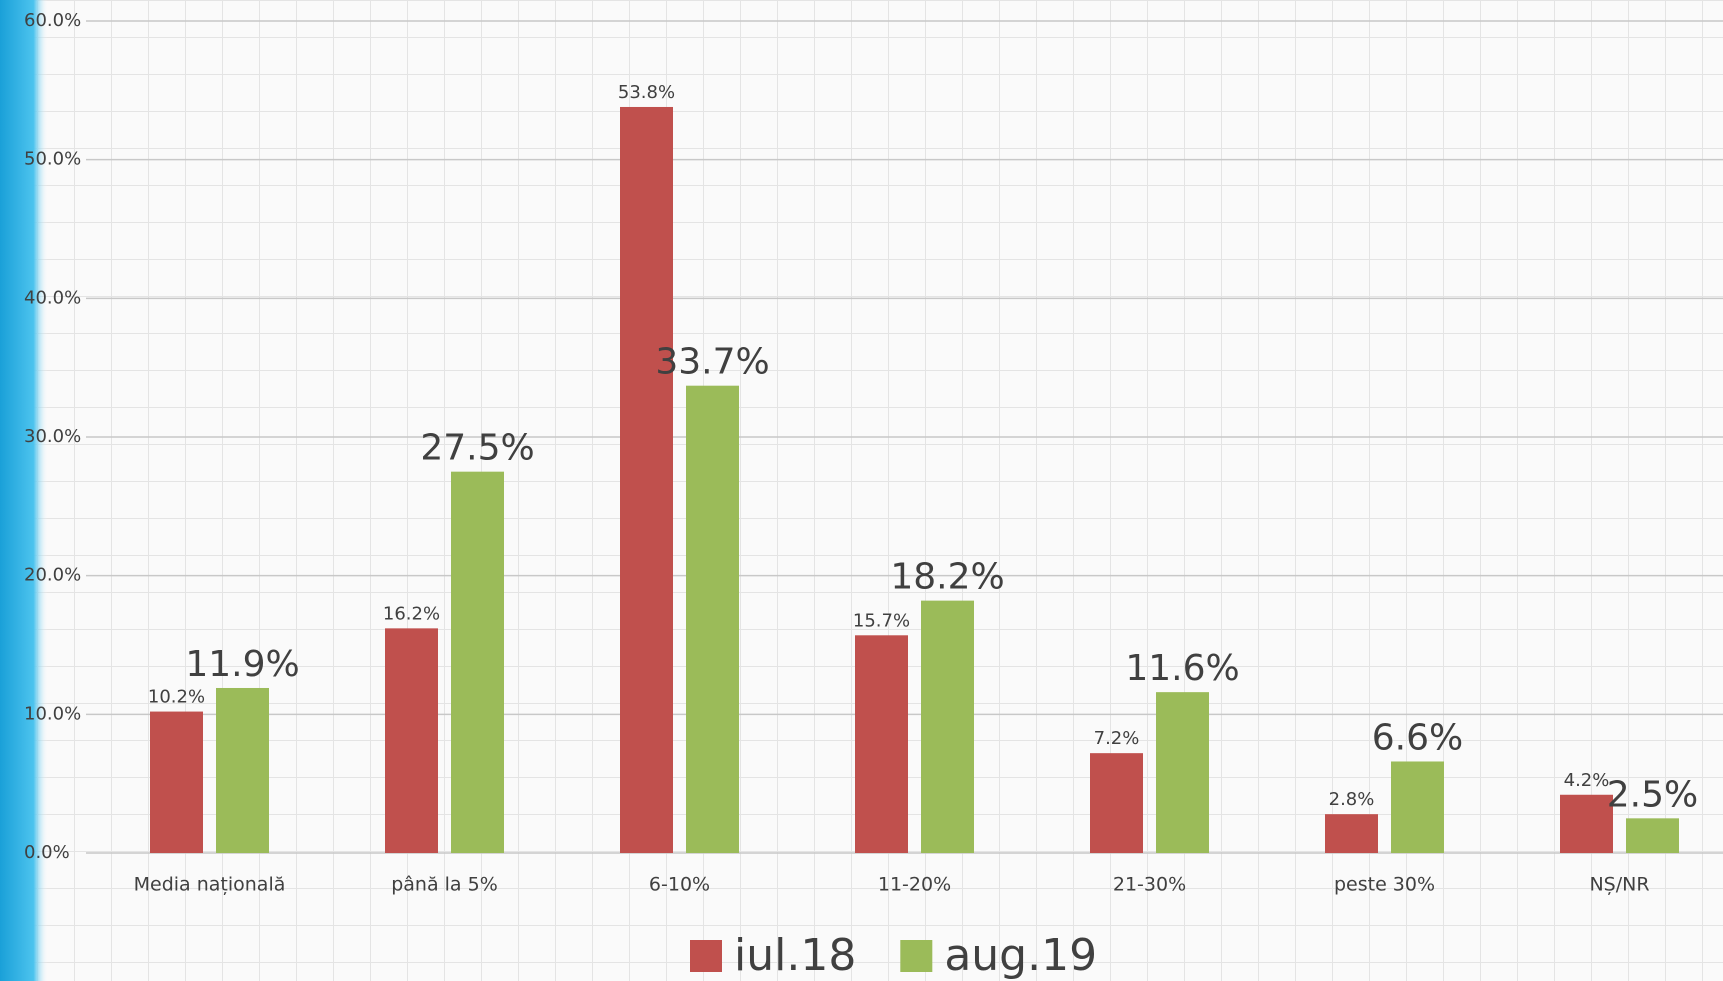  I want to click on value-label: 18.2%, so click(947, 577).